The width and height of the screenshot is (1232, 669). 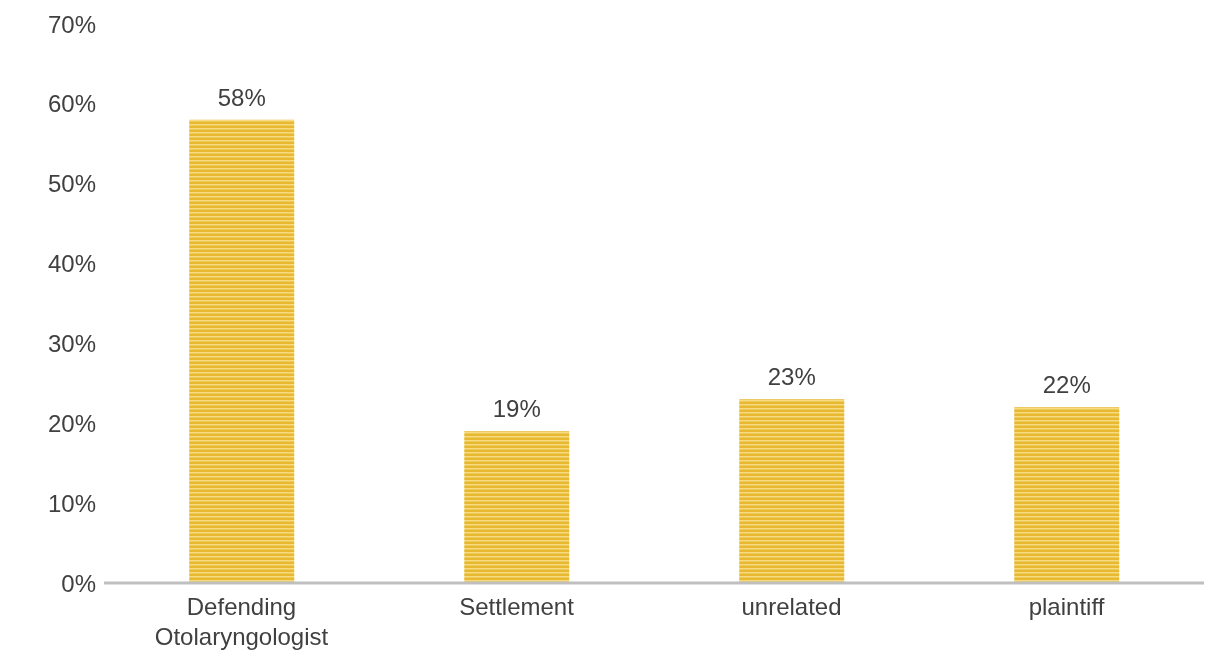 I want to click on data-label: 19%, so click(x=516, y=409).